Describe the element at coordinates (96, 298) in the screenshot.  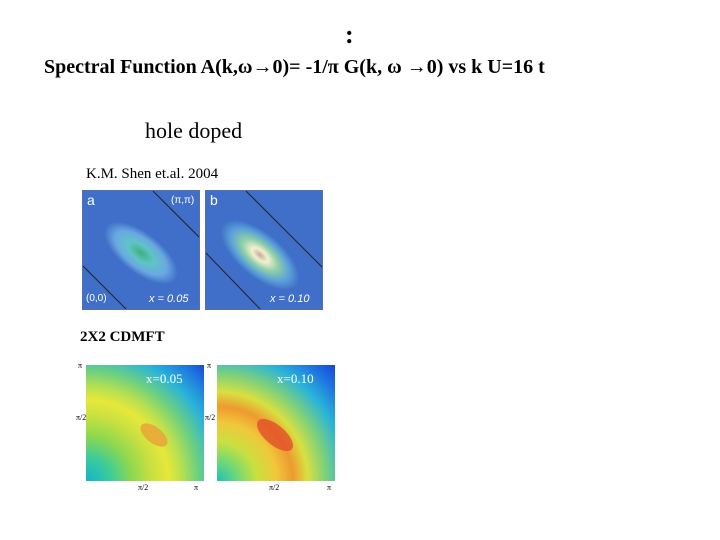
I see `origin-label: (0,0)` at that location.